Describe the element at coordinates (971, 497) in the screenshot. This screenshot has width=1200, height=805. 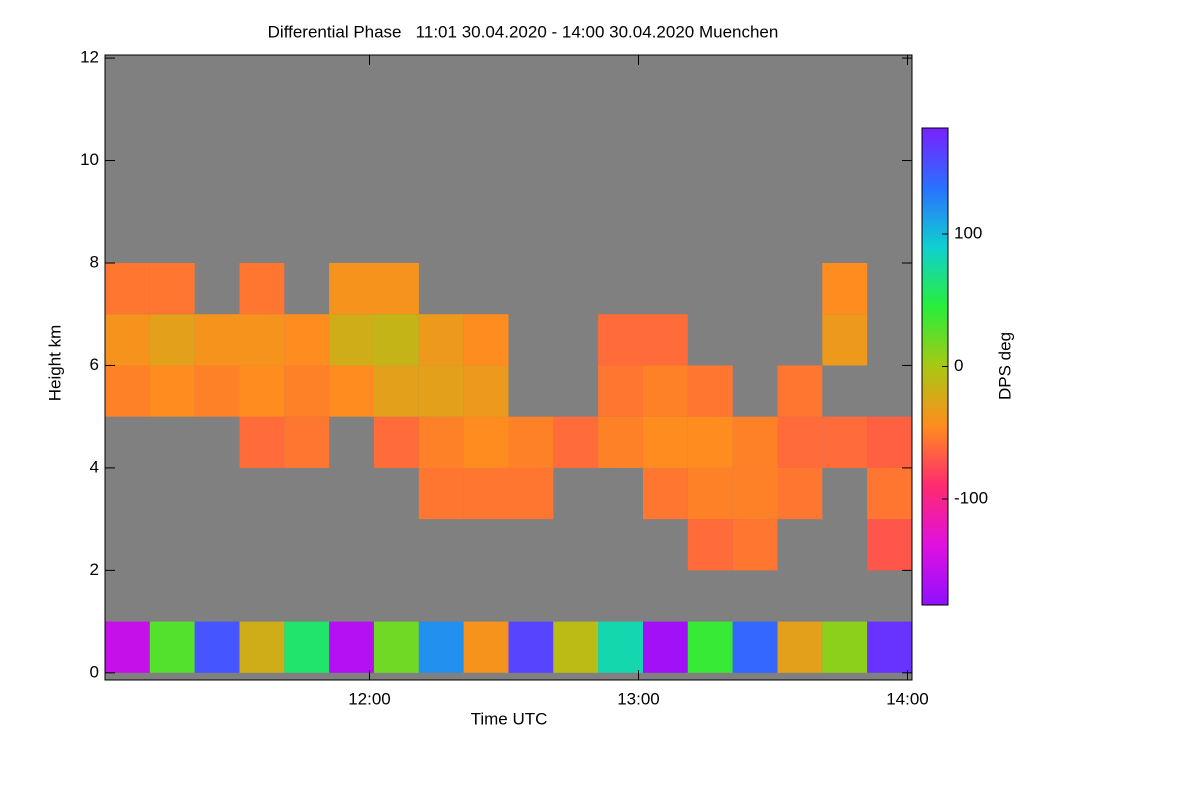
I see `colorbar-tick-label: -100` at that location.